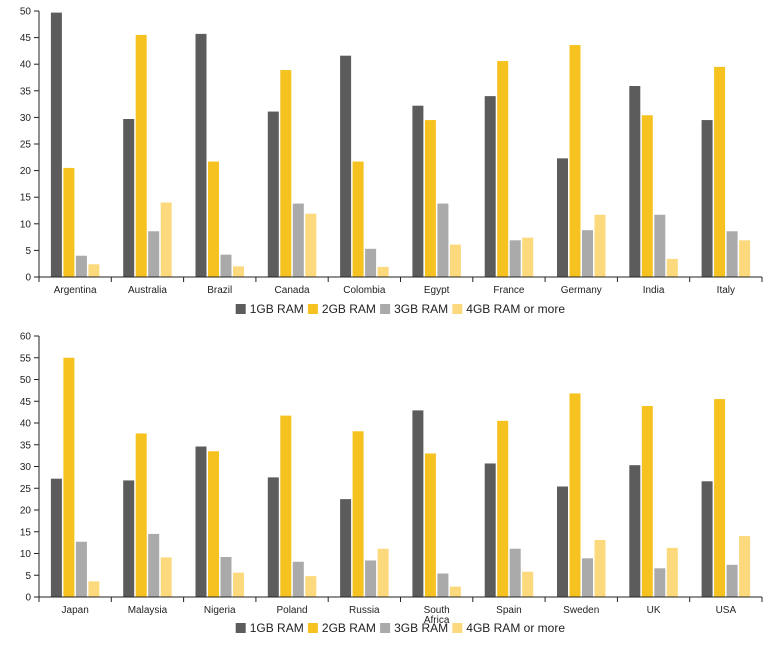  I want to click on chart-1-legend-swatch-3gb-ram, so click(385, 309).